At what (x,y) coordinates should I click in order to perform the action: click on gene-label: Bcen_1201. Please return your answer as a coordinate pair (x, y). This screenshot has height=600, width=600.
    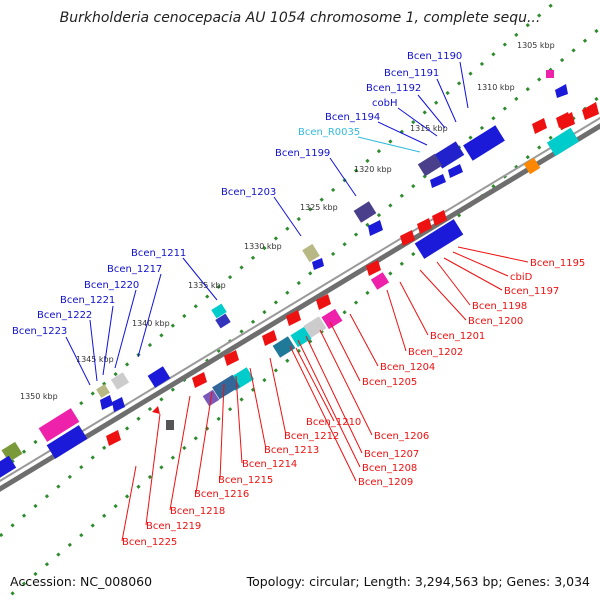
    Looking at the image, I should click on (457, 336).